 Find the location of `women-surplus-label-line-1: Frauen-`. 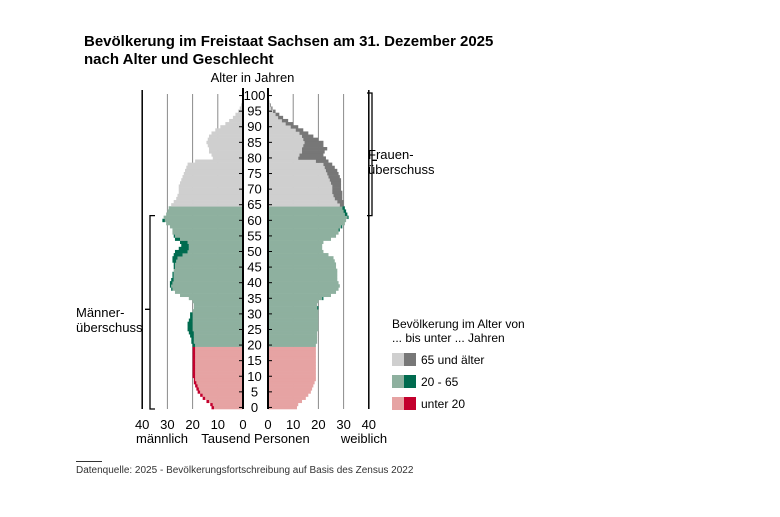

women-surplus-label-line-1: Frauen- is located at coordinates (391, 154).